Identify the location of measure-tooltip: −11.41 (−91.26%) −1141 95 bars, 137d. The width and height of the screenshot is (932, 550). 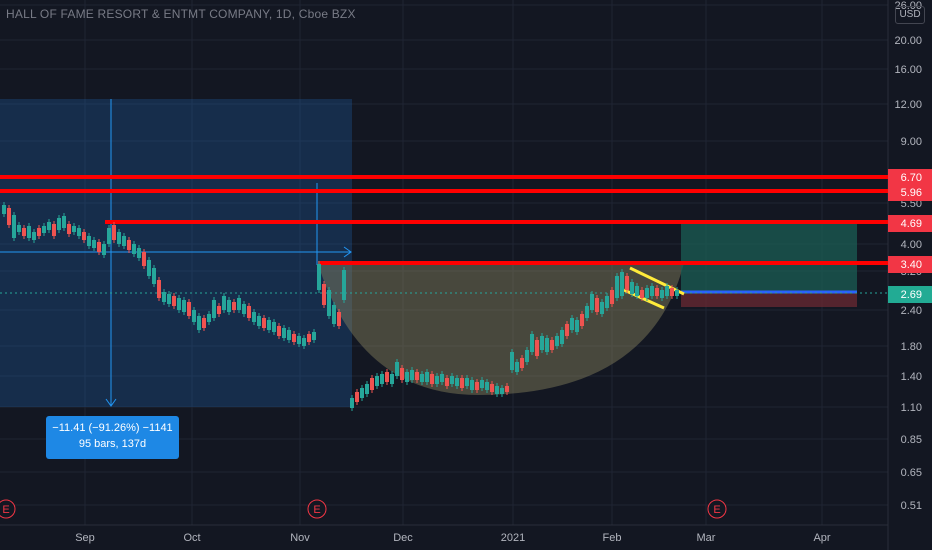
(112, 437).